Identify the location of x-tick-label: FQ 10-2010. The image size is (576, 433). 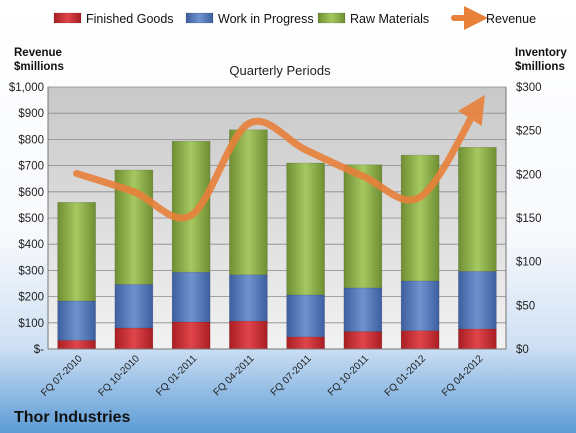
(119, 376).